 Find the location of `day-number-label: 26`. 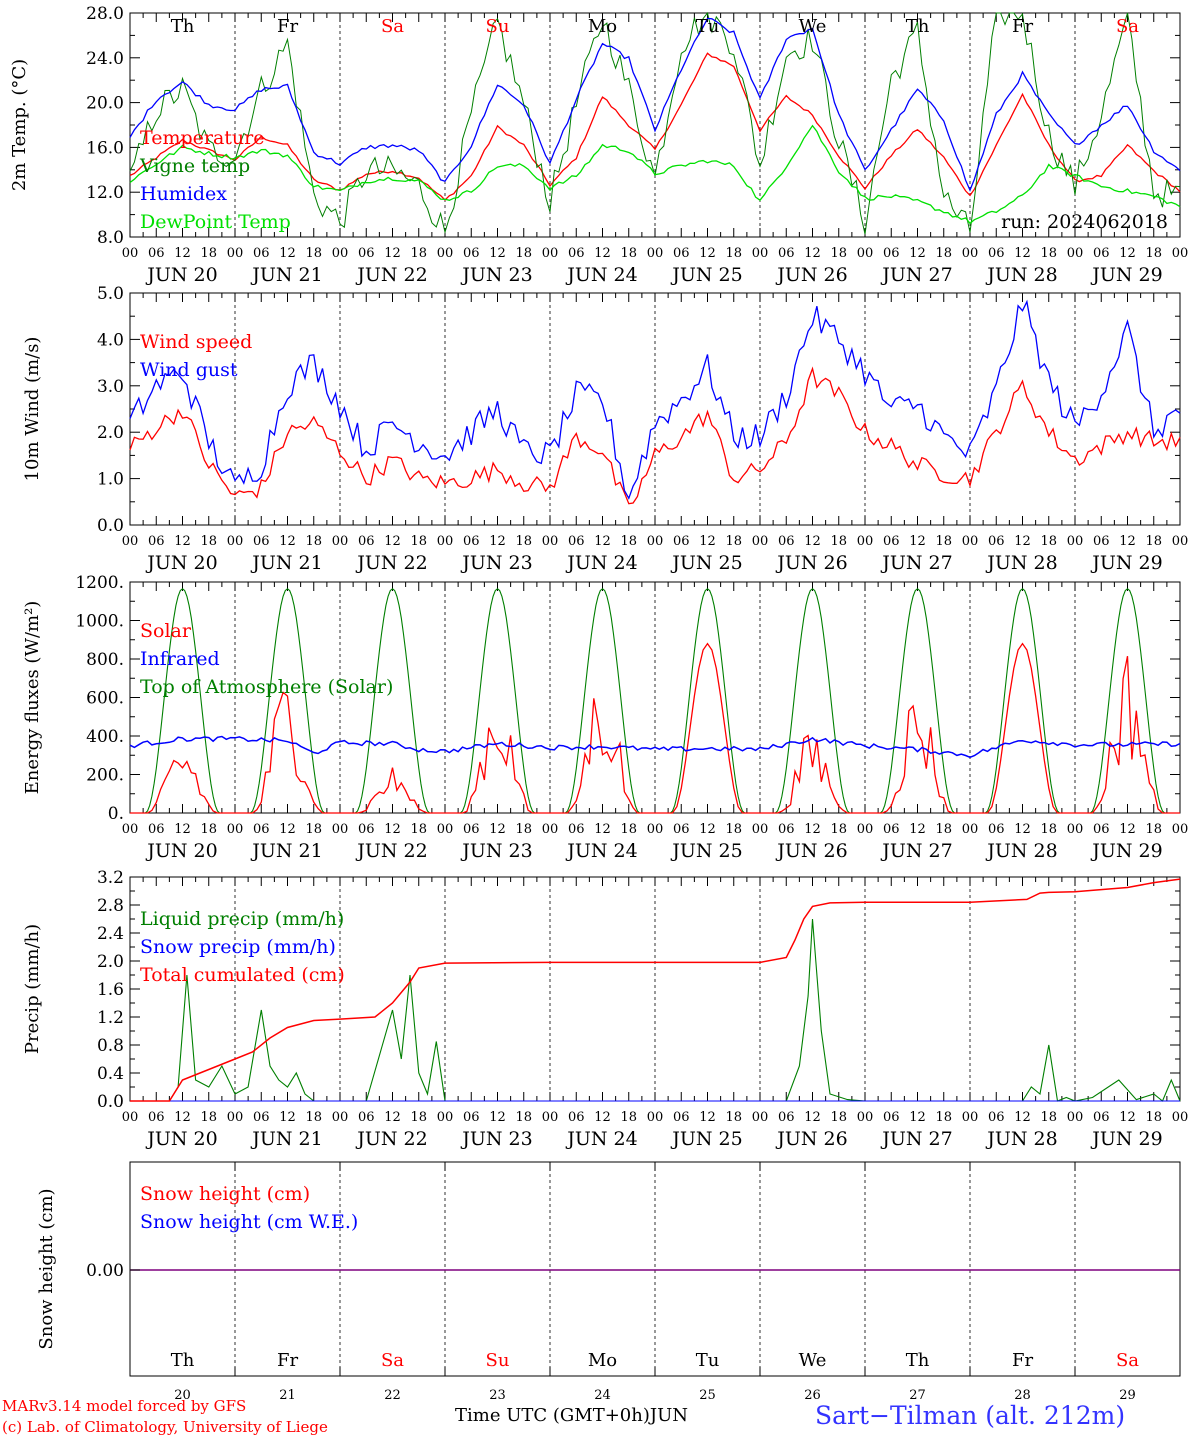

day-number-label: 26 is located at coordinates (812, 1395).